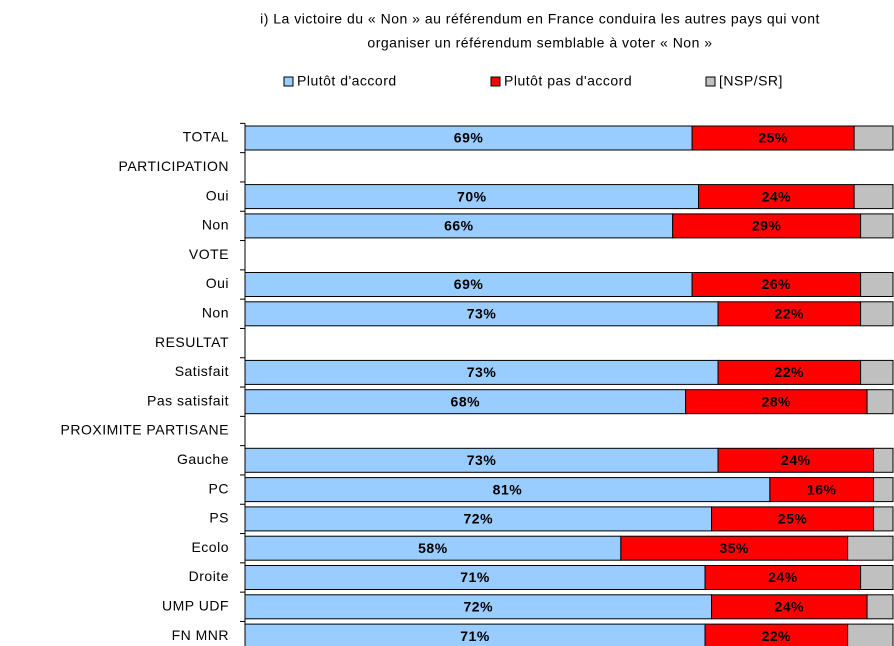  Describe the element at coordinates (209, 576) in the screenshot. I see `y-tick-label: Droite` at that location.